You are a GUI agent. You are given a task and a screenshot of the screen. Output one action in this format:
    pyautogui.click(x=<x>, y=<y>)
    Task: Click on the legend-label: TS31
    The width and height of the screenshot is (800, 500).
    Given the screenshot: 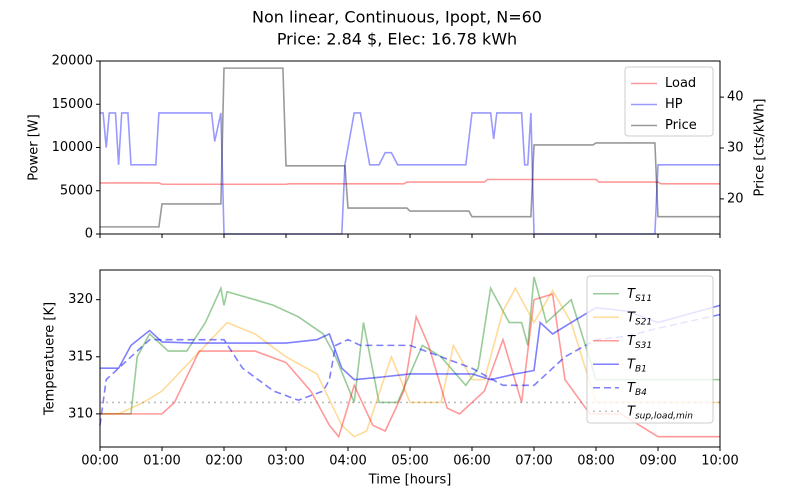 What is the action you would take?
    pyautogui.click(x=639, y=341)
    